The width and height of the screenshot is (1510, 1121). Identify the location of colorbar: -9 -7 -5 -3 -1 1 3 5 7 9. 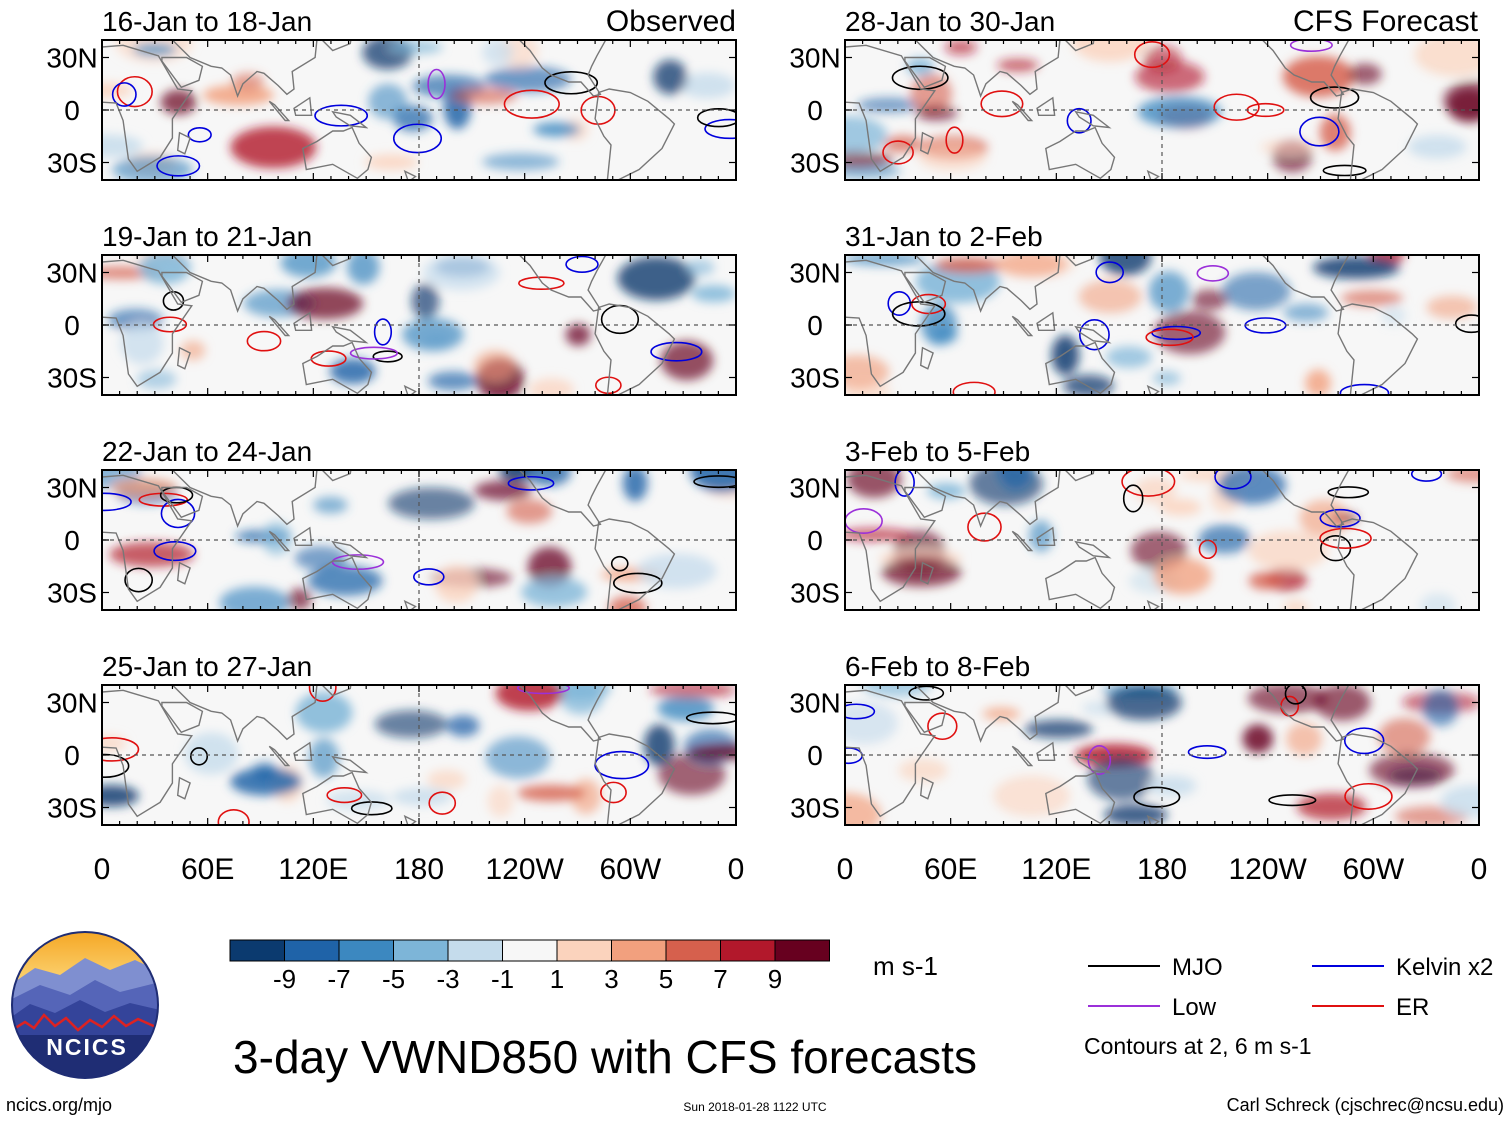
(529, 966).